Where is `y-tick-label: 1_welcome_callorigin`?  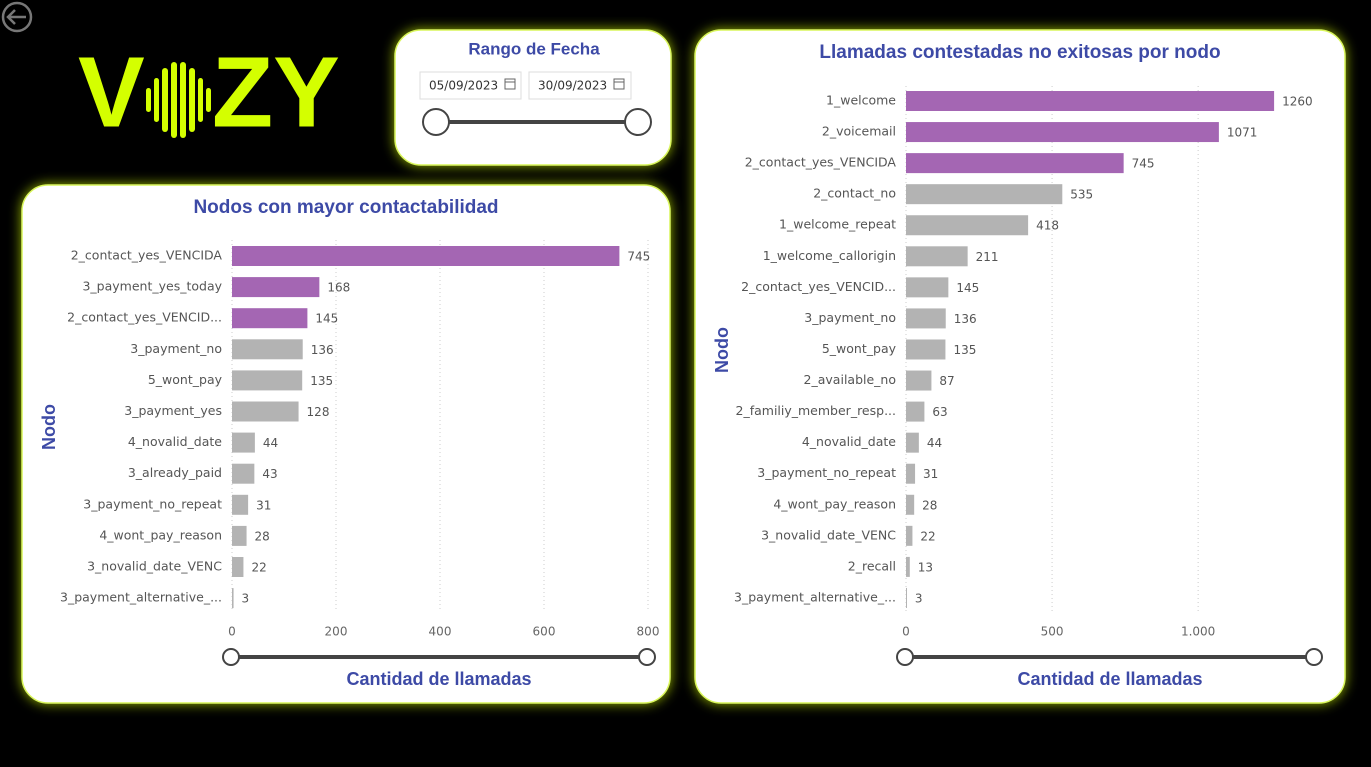
y-tick-label: 1_welcome_callorigin is located at coordinates (829, 255).